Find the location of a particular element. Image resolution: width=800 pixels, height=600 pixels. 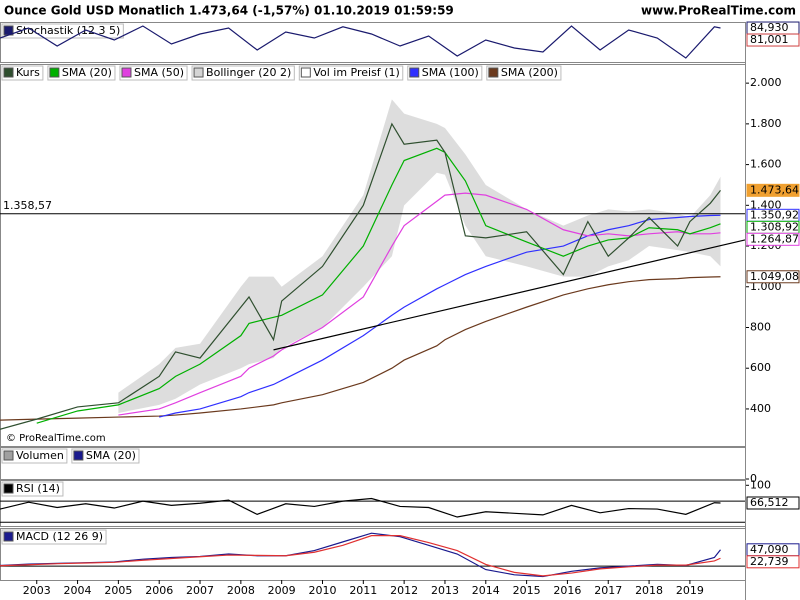

y-tick-label: 100 is located at coordinates (760, 484).